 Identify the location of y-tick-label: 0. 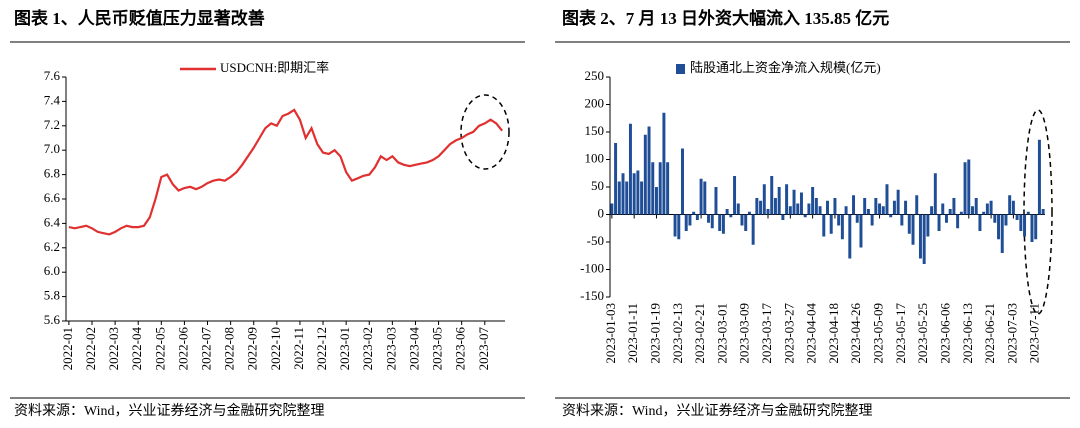
(601, 212).